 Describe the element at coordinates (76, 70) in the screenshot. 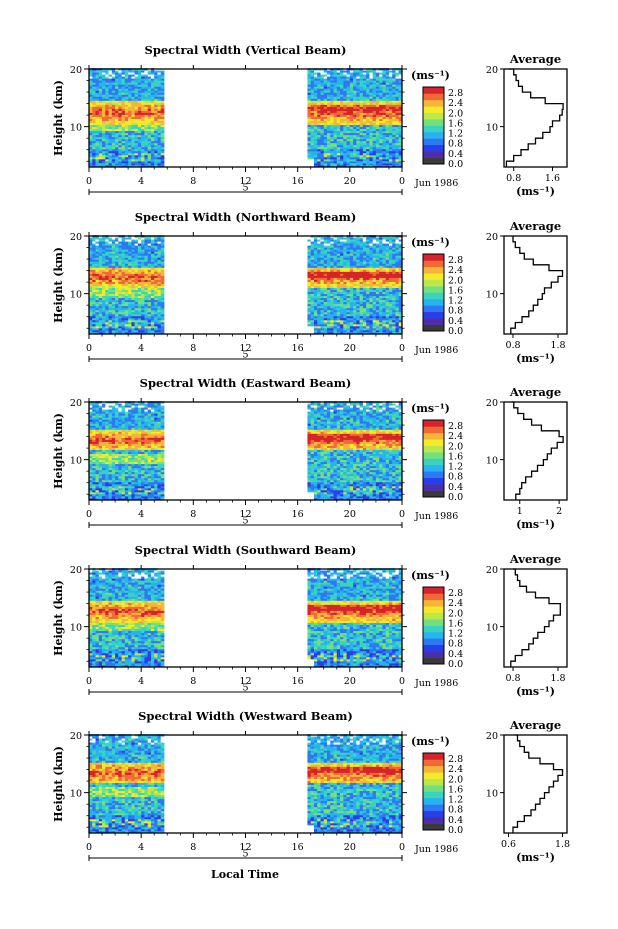

I see `y-tick-label: 20` at that location.